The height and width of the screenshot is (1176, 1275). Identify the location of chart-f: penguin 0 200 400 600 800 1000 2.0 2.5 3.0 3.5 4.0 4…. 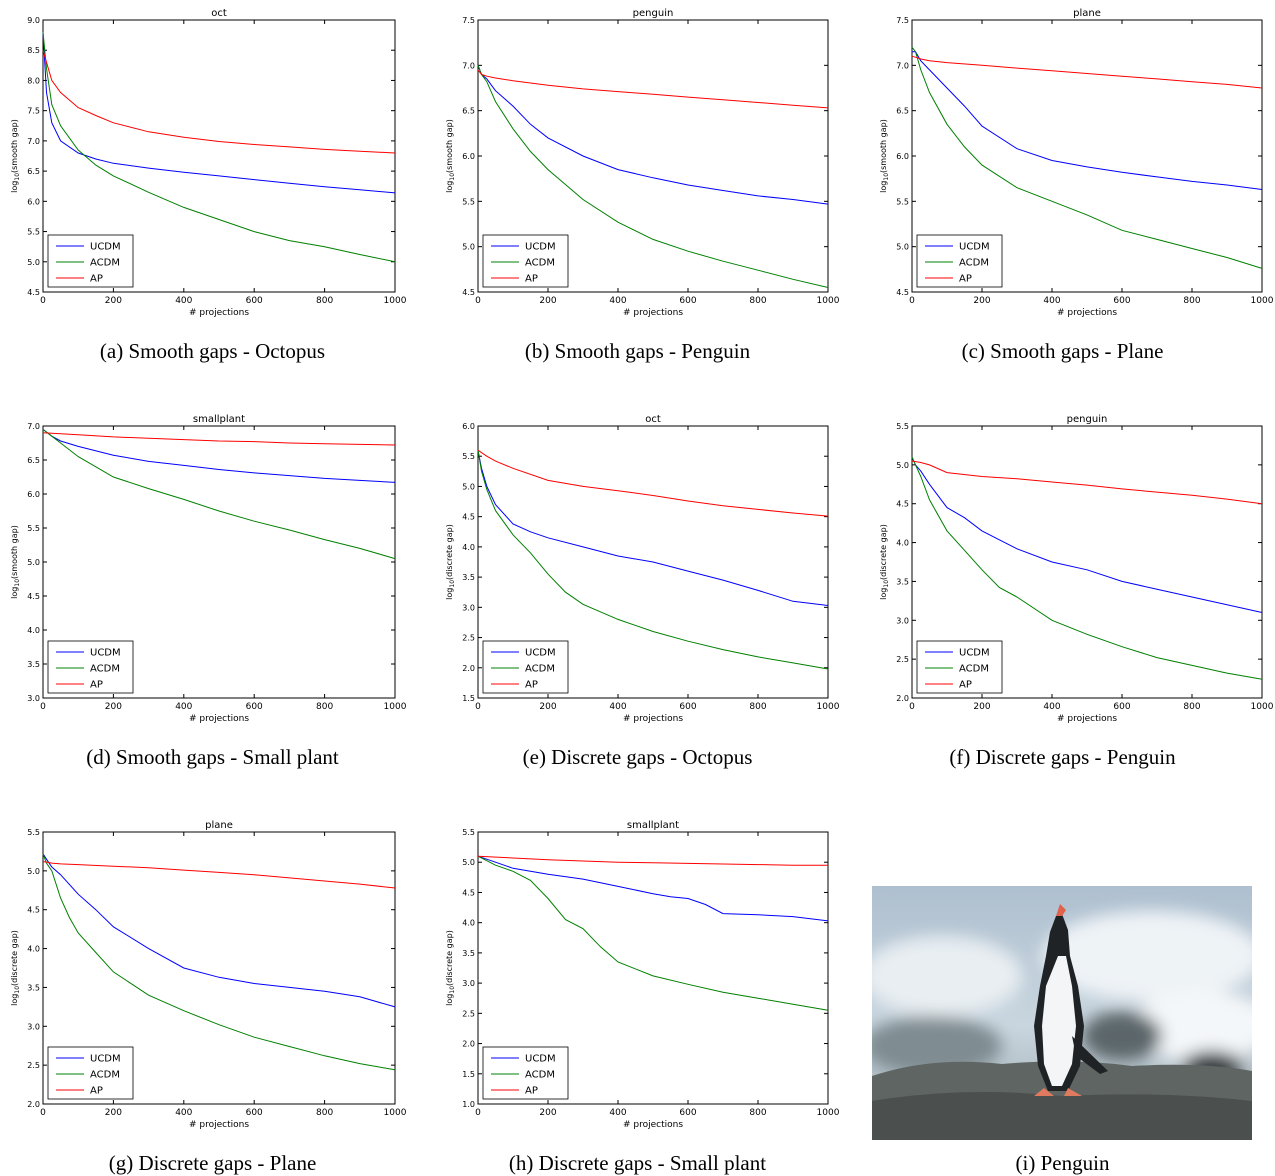
(1076, 569).